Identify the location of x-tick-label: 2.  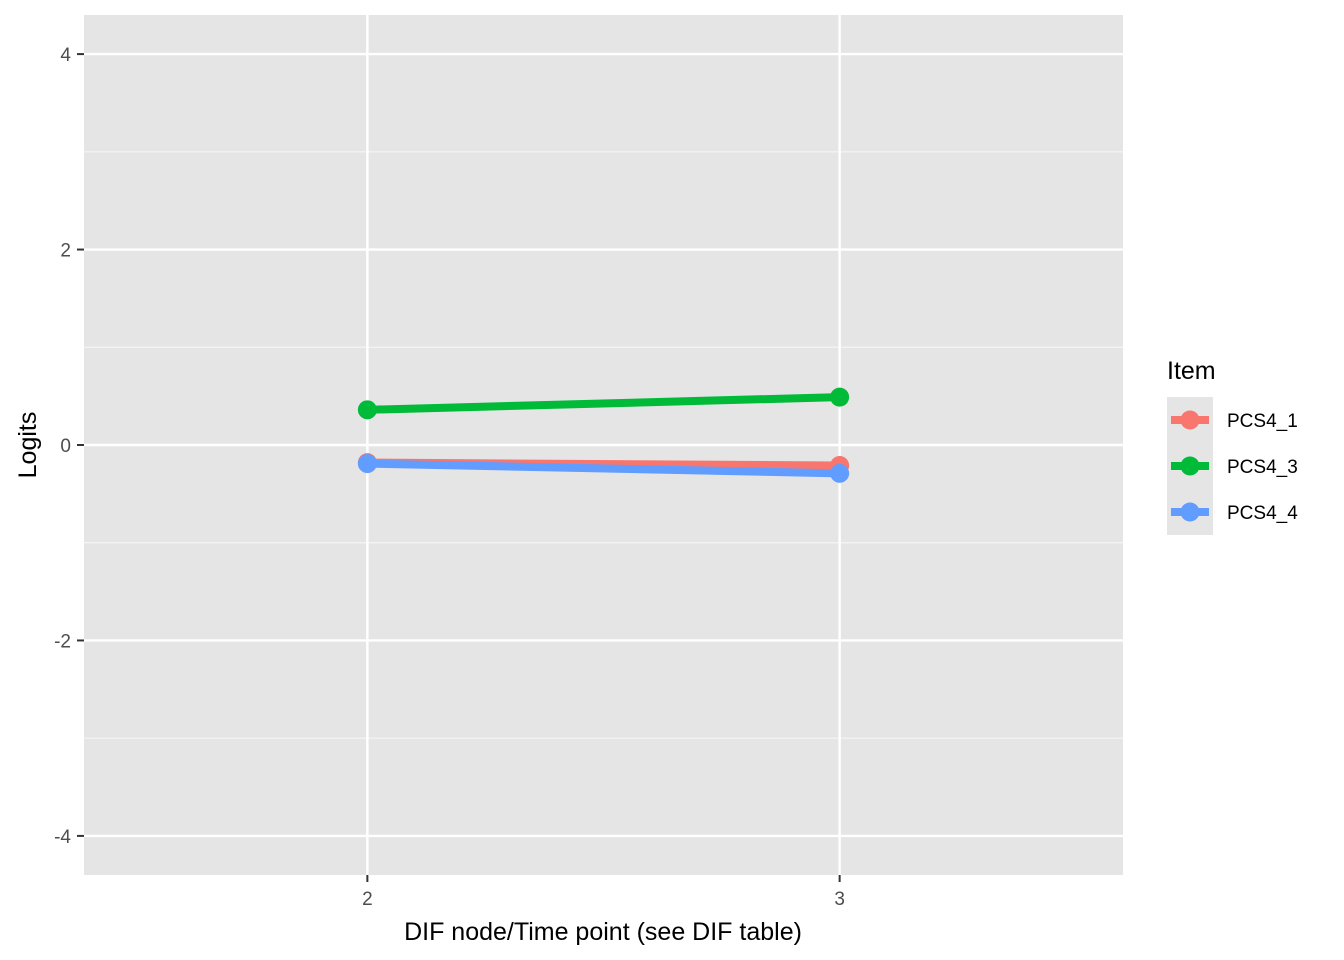
(367, 899).